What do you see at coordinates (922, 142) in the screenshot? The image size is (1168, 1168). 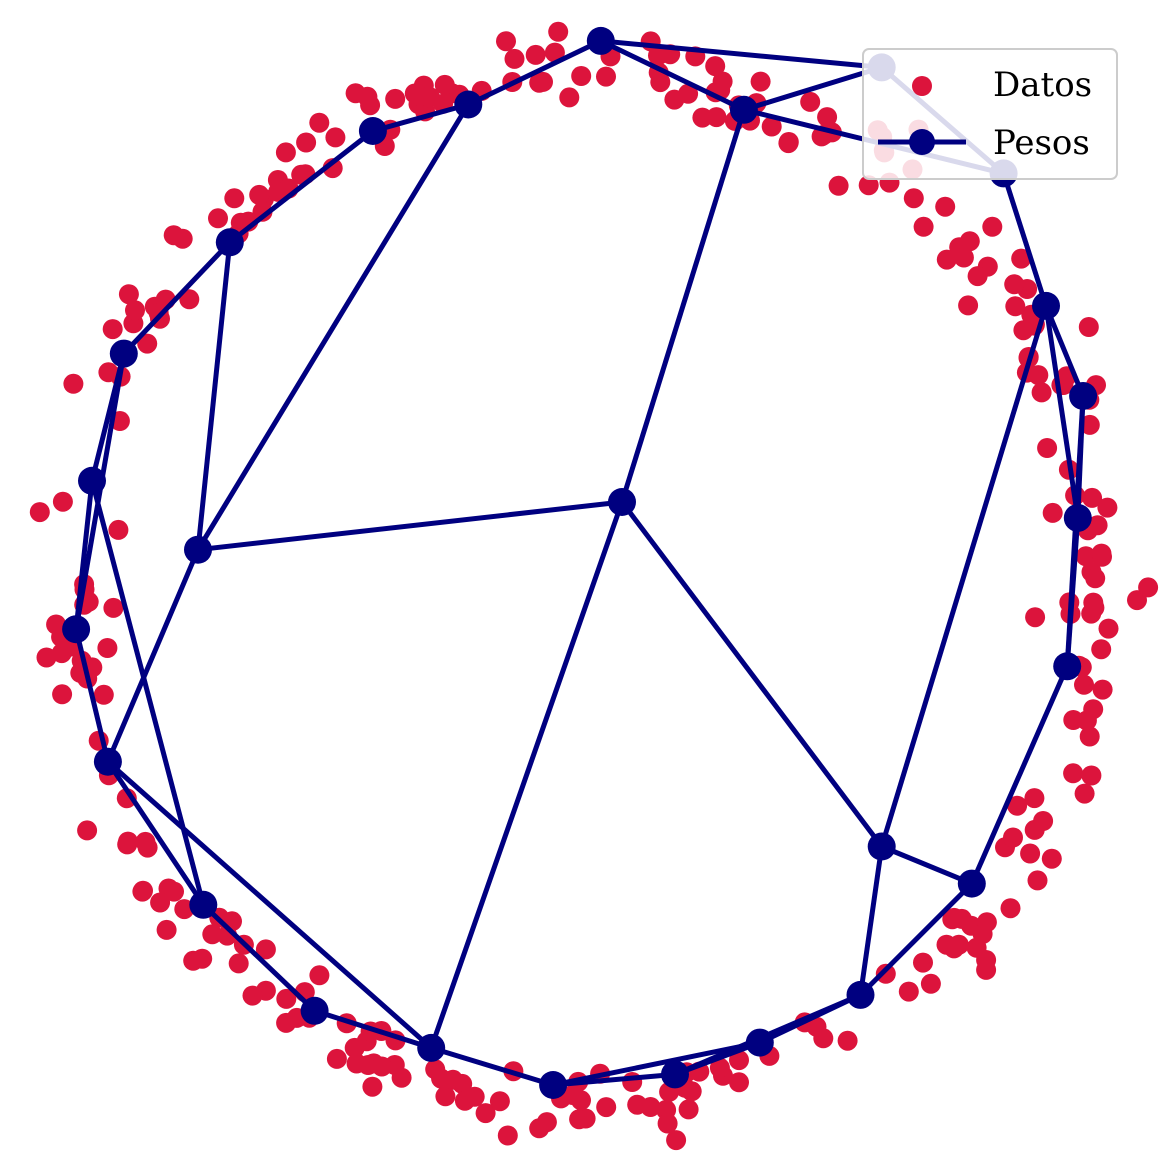 I see `legend-marker-pesos` at bounding box center [922, 142].